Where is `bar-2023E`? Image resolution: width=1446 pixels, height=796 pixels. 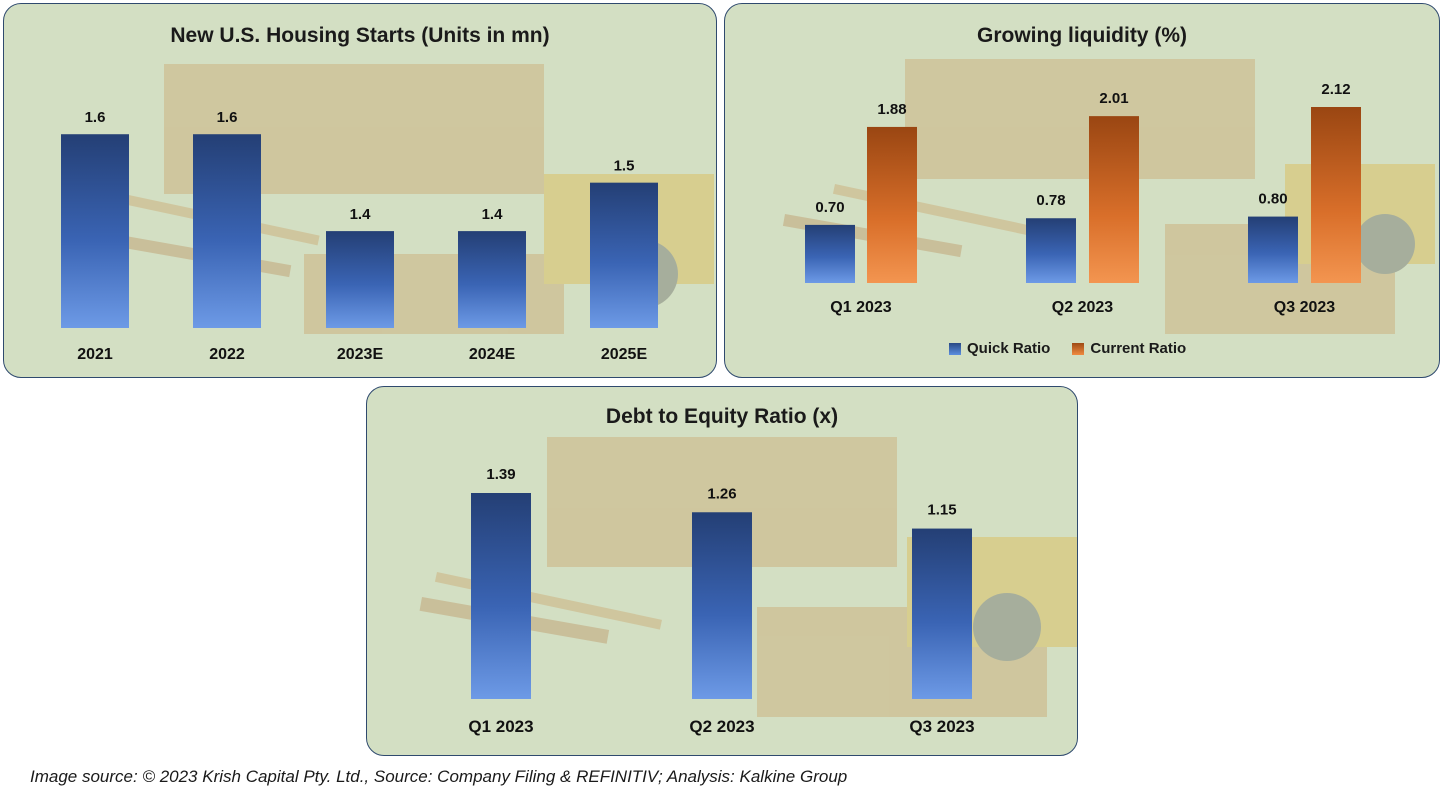 bar-2023E is located at coordinates (360, 279).